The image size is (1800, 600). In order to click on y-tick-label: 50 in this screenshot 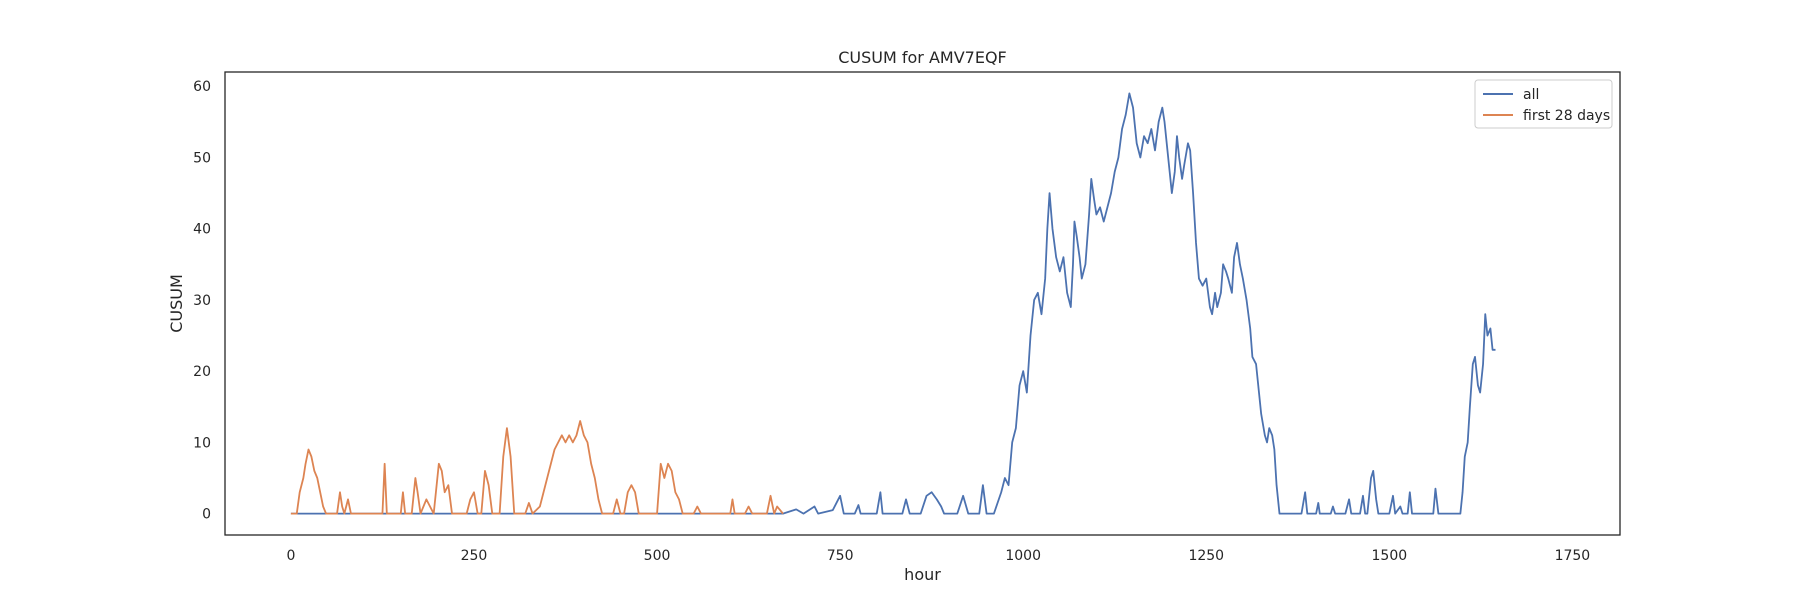, I will do `click(202, 158)`.